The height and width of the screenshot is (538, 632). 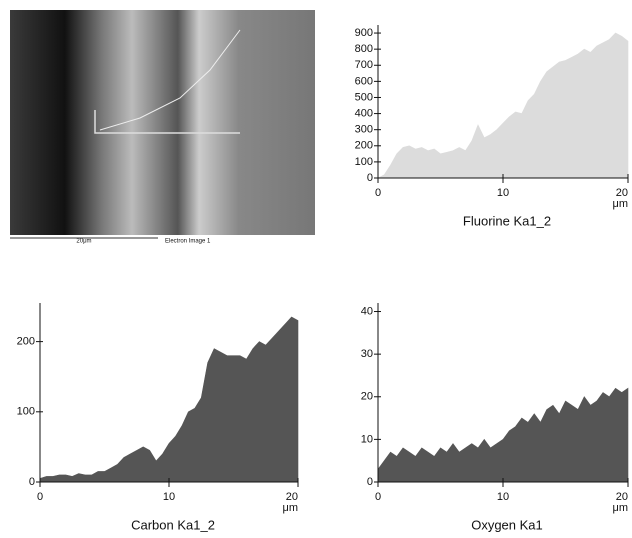 What do you see at coordinates (83, 242) in the screenshot?
I see `scale-label: 20μm` at bounding box center [83, 242].